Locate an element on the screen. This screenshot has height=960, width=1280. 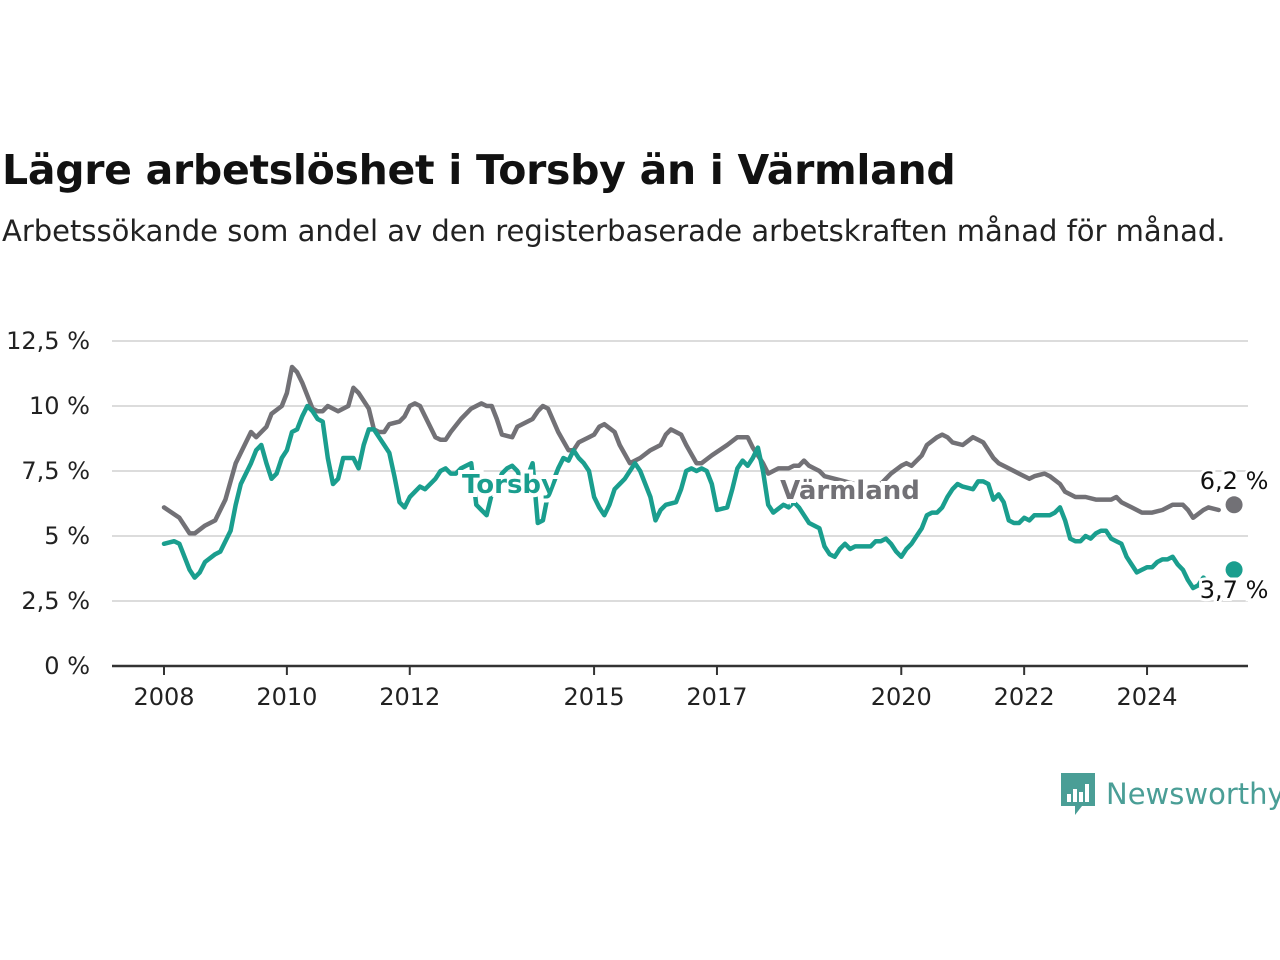
y-tick-label: 10 % is located at coordinates (59, 406).